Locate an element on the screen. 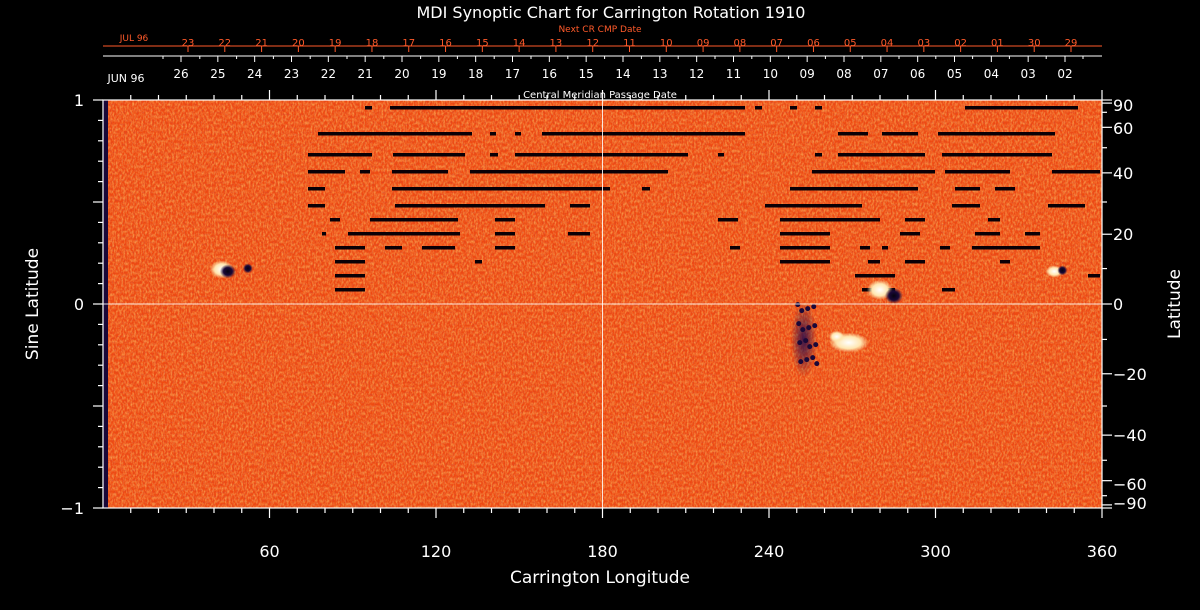  next-cmp-month-label: JUL 96 is located at coordinates (134, 39).